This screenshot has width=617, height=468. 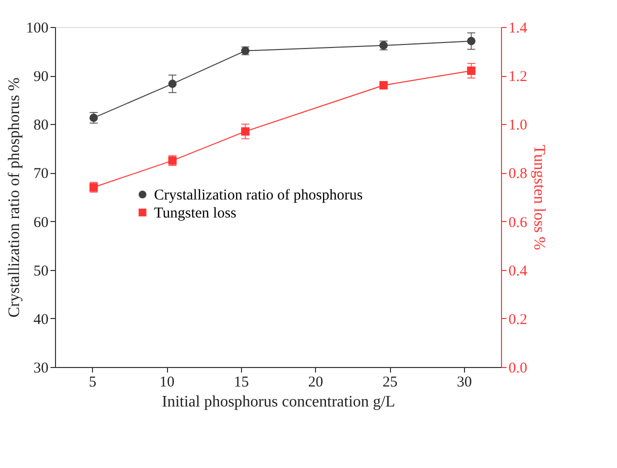 I want to click on x-tick-label: 10, so click(x=167, y=382).